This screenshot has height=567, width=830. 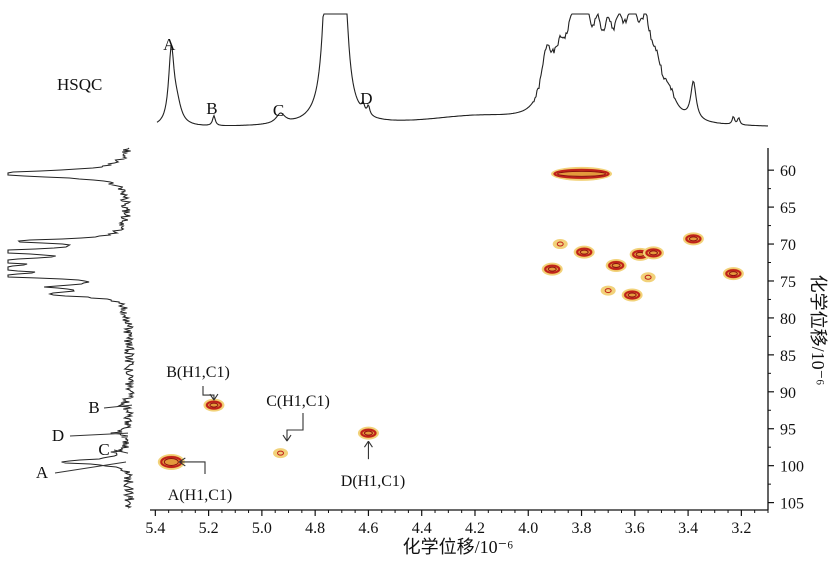 I want to click on y-tick-label: 60, so click(x=788, y=171).